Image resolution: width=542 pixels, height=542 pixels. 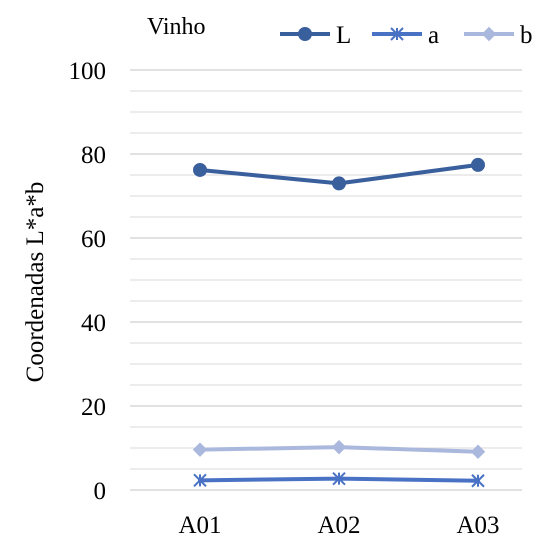 I want to click on x-axis-ticks: A01 A02 A03, so click(x=338, y=525).